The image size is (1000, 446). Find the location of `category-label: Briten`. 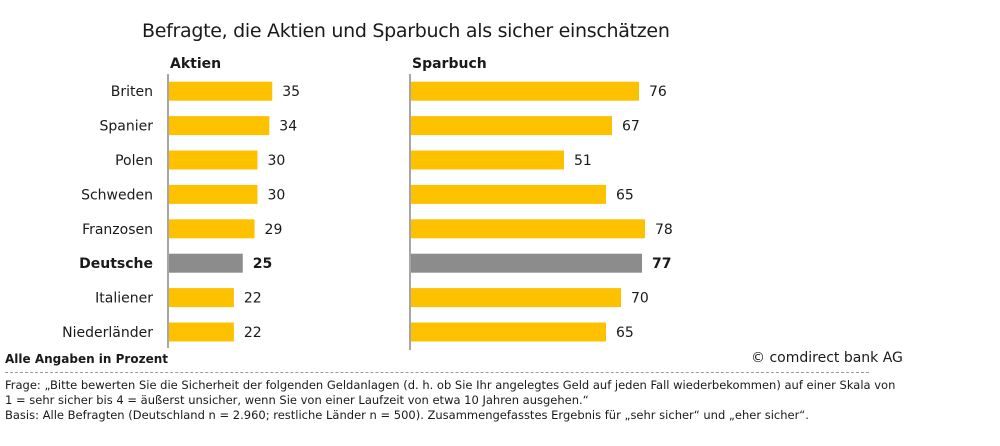

category-label: Briten is located at coordinates (132, 92).